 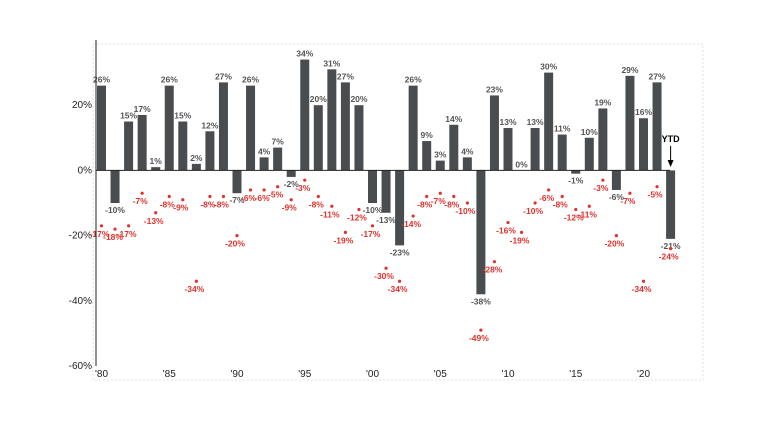 I want to click on return-label: 34%, so click(x=304, y=54).